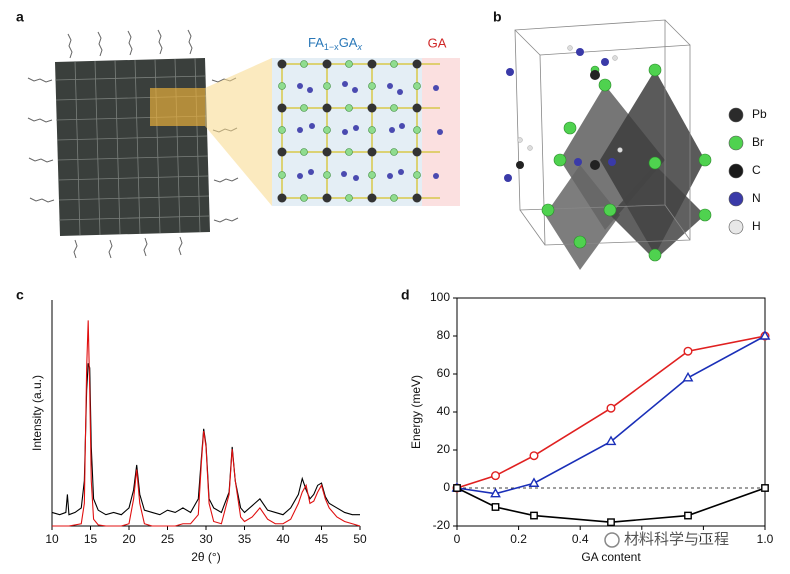 This screenshot has height=574, width=790. I want to click on x-tick-label: 50, so click(360, 539).